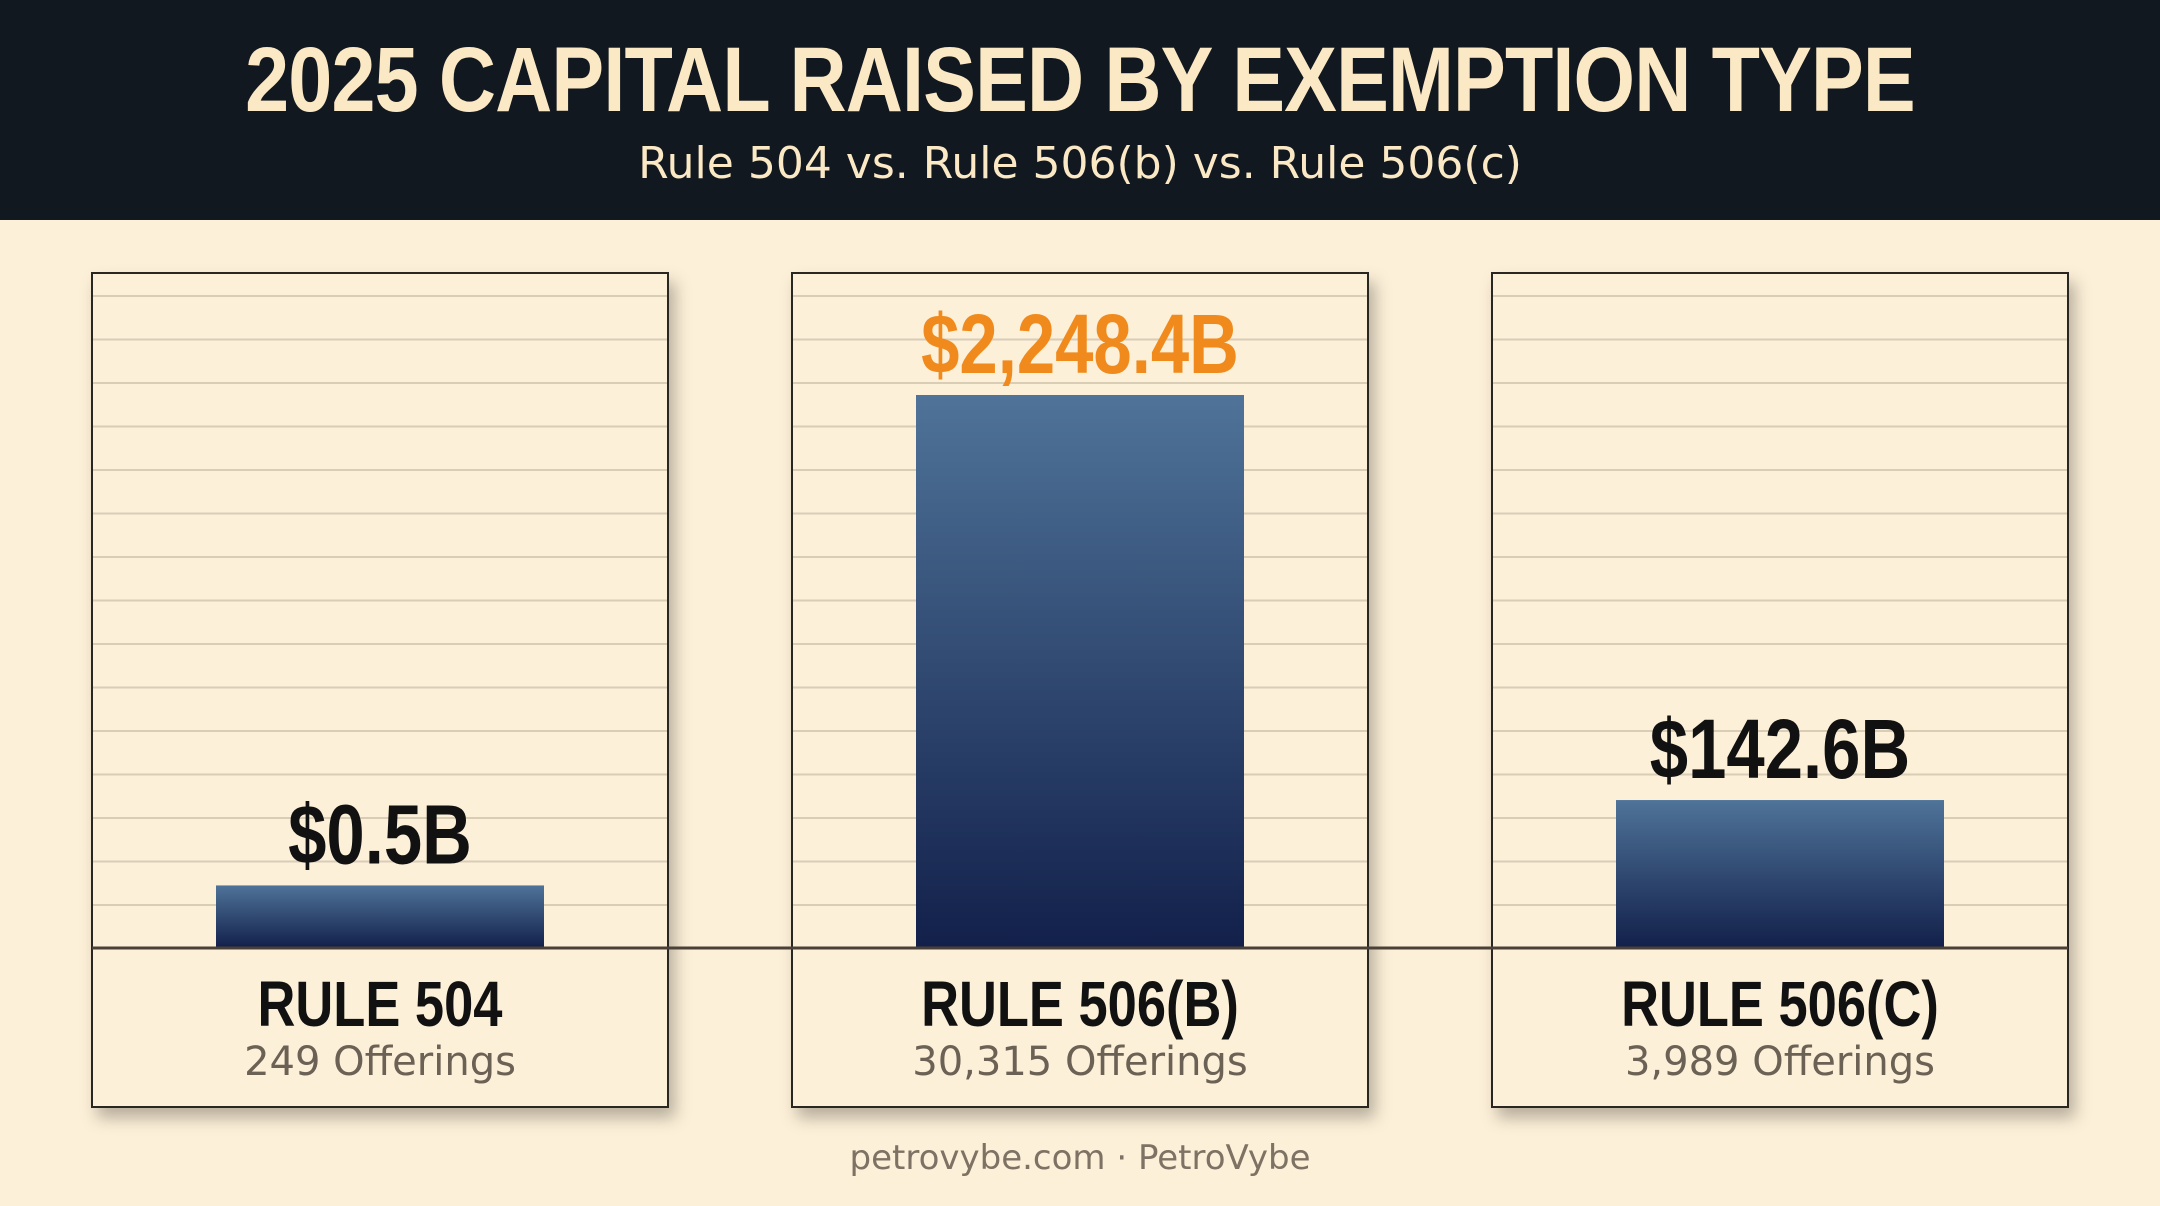 The image size is (2160, 1206). What do you see at coordinates (1080, 671) in the screenshot?
I see `bar-rule-506-b` at bounding box center [1080, 671].